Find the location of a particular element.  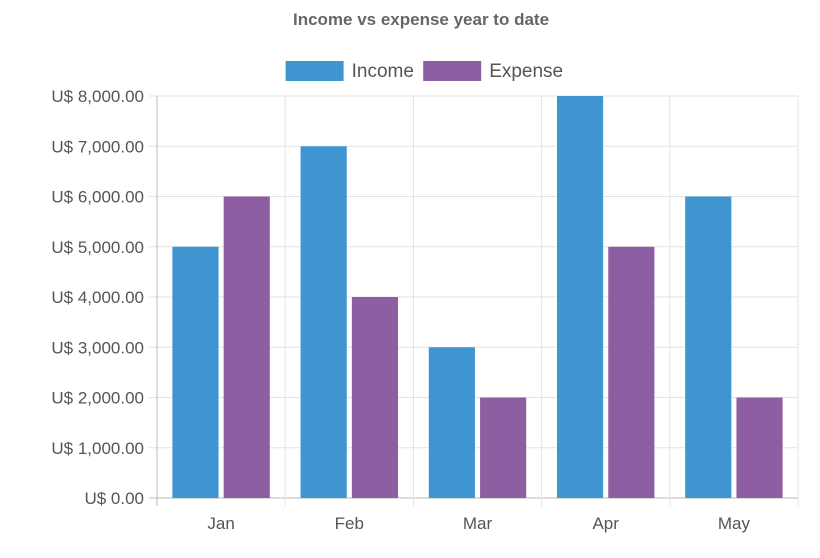

legend-item-expense: Expense is located at coordinates (493, 71).